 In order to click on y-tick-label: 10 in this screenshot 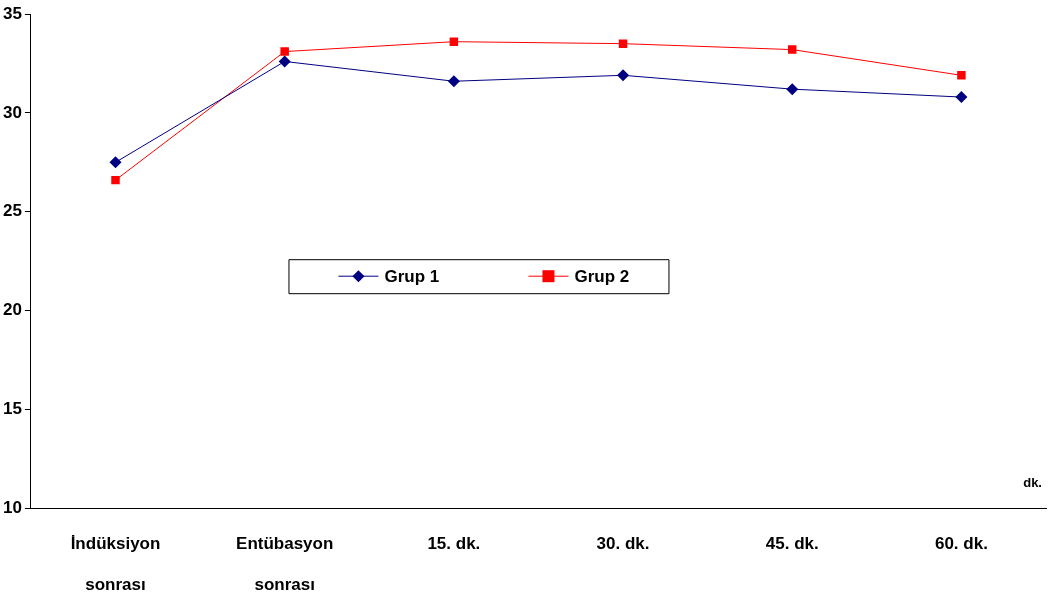, I will do `click(12, 508)`.